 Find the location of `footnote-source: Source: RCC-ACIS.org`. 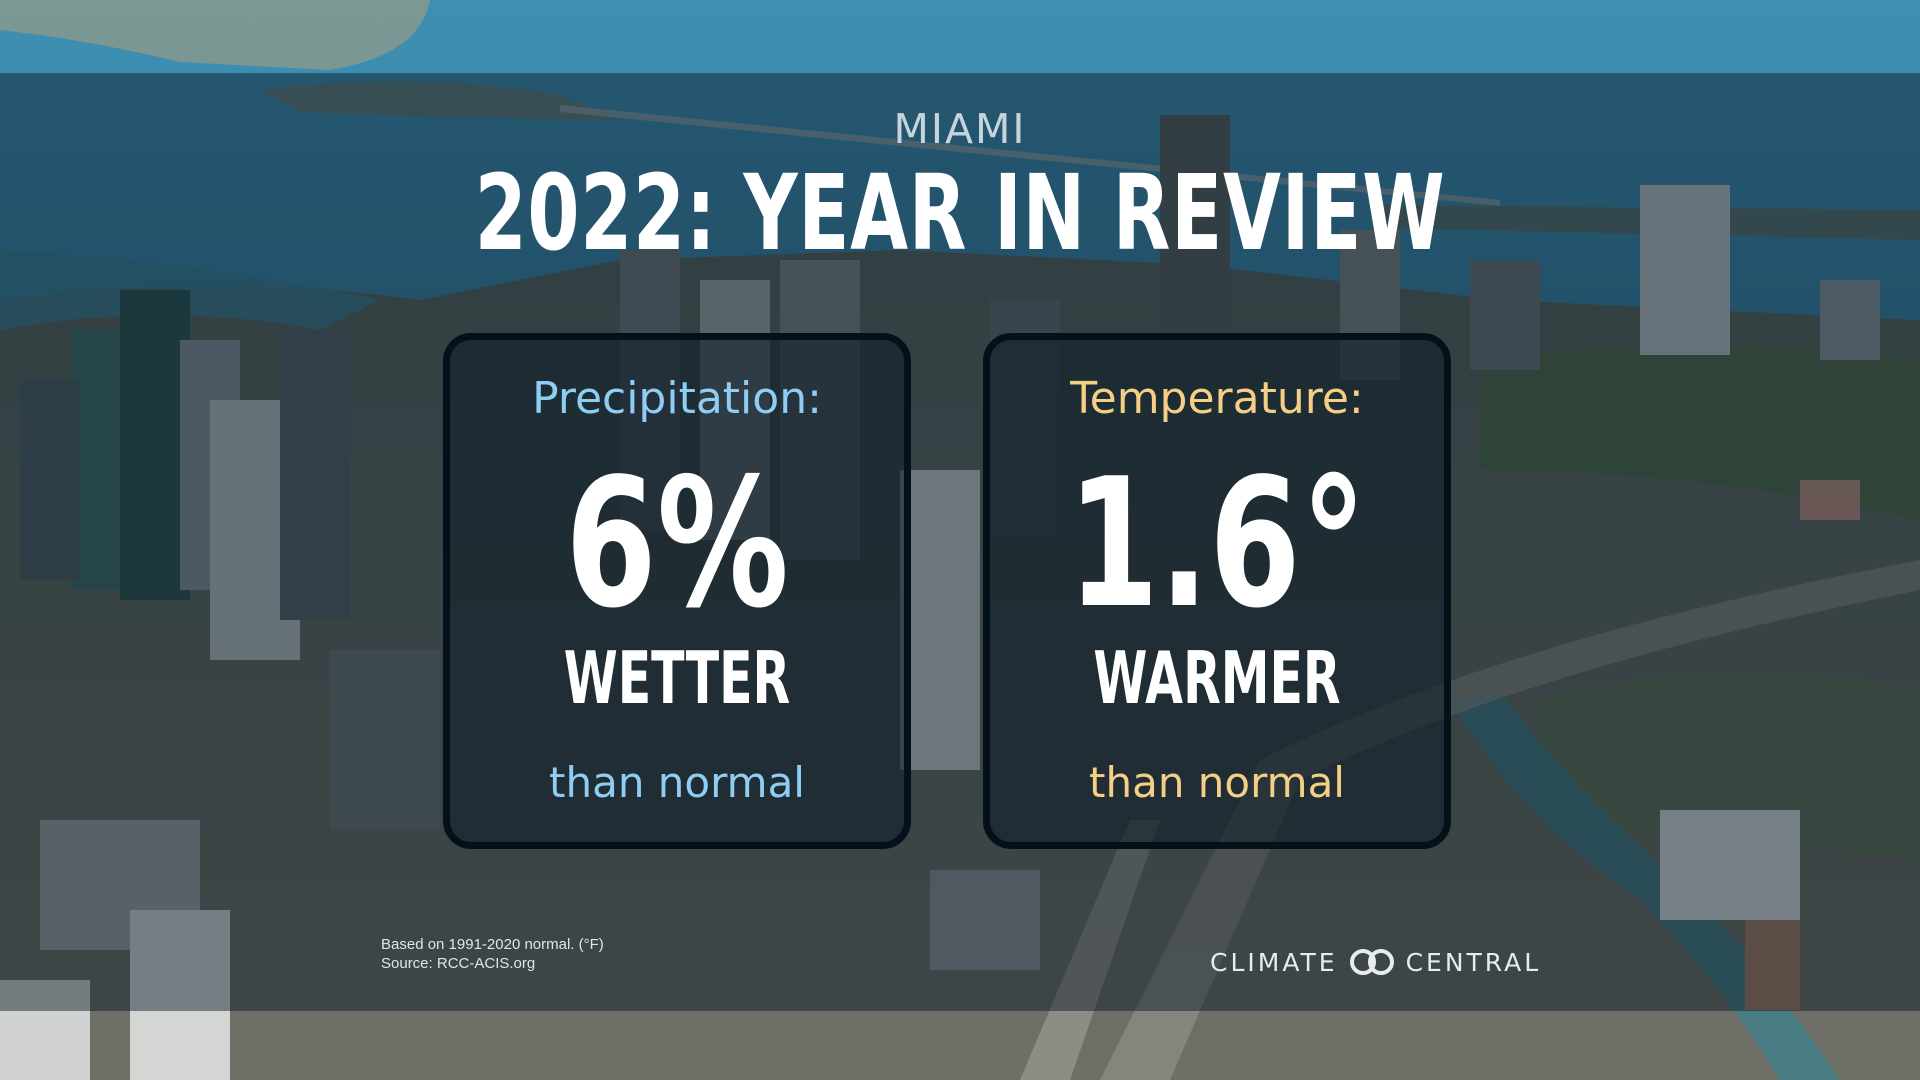

footnote-source: Source: RCC-ACIS.org is located at coordinates (458, 963).